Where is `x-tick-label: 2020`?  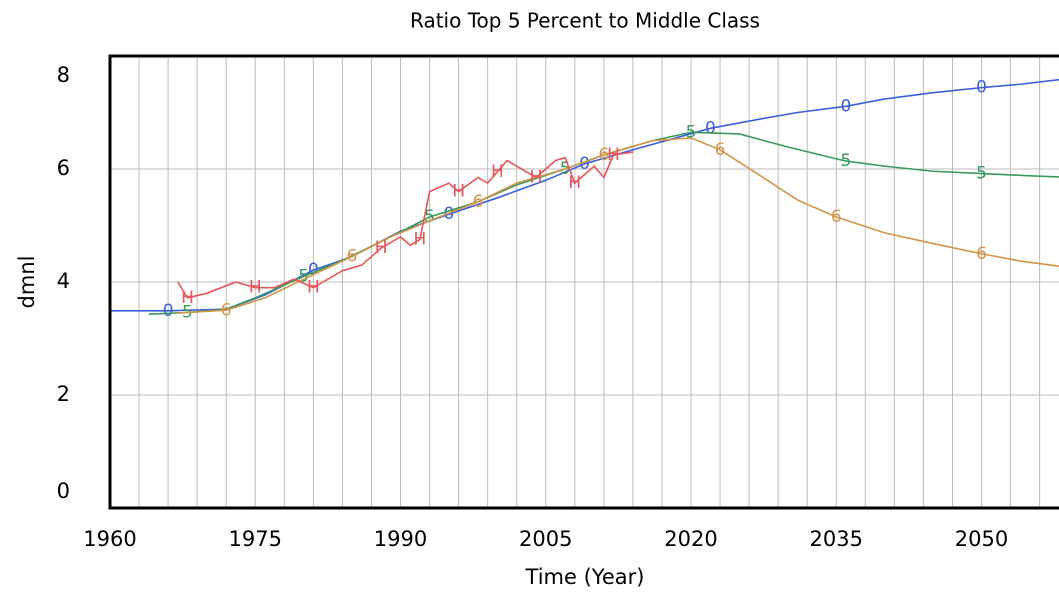
x-tick-label: 2020 is located at coordinates (690, 539).